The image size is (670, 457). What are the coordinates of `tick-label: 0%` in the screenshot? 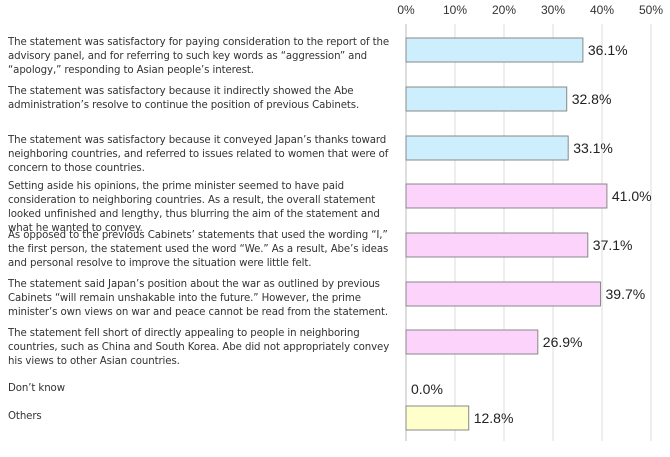 It's located at (406, 10).